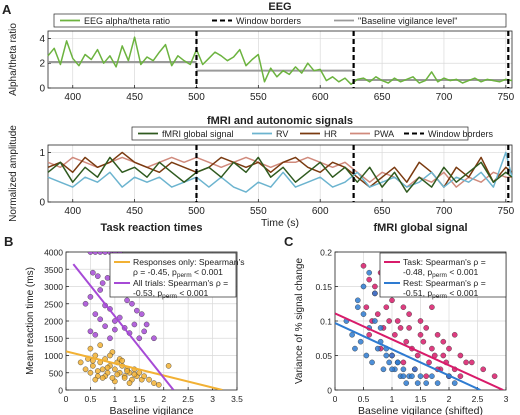 The height and width of the screenshot is (415, 520). I want to click on x-tick-label: 450, so click(134, 211).